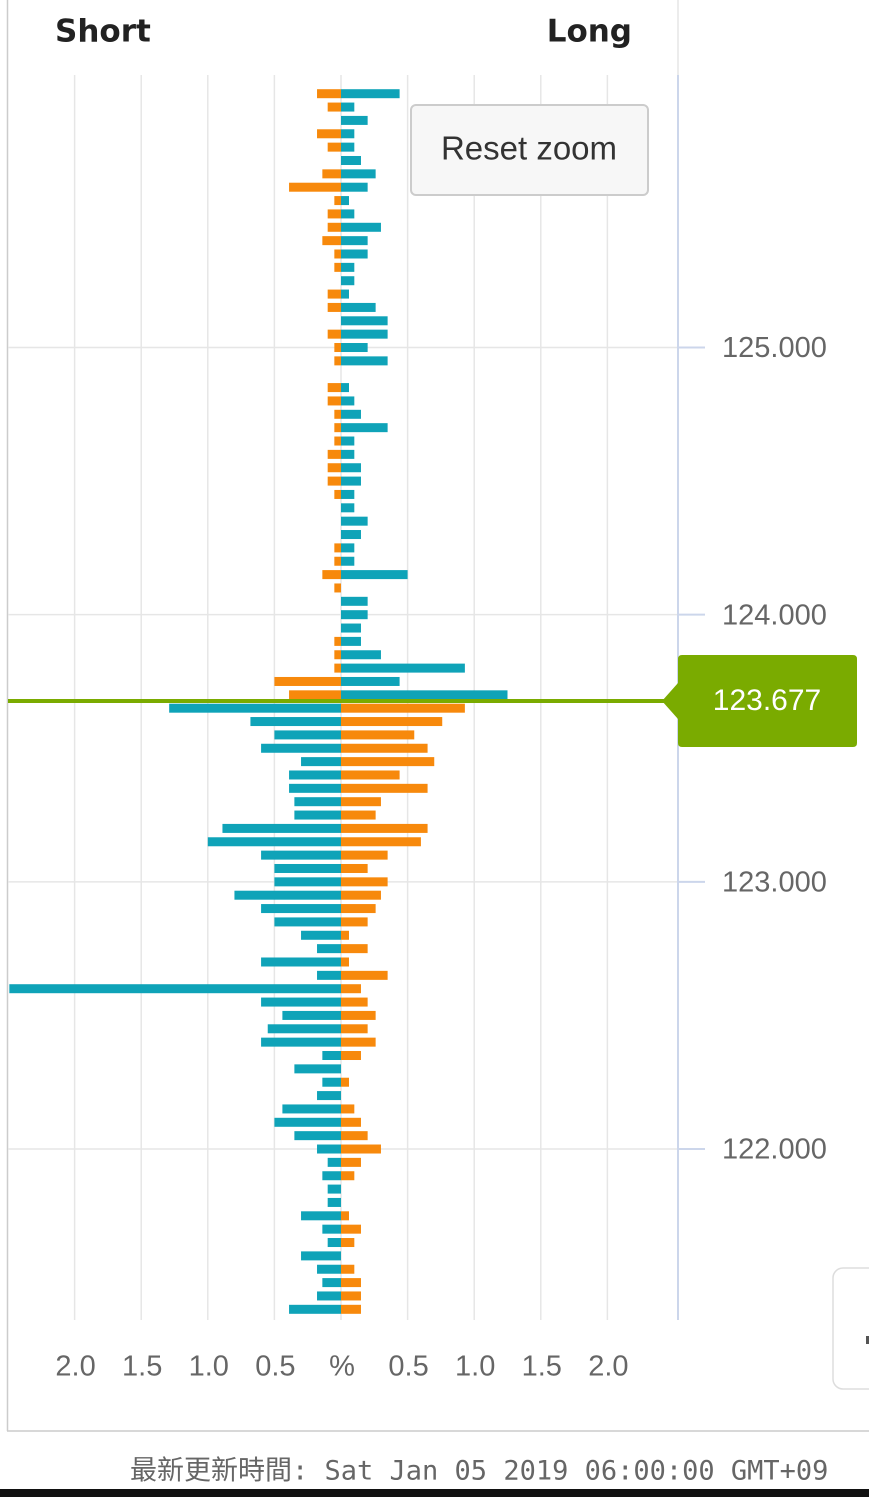 The width and height of the screenshot is (869, 1497). Describe the element at coordinates (867, 1340) in the screenshot. I see `side-widget-icon` at that location.